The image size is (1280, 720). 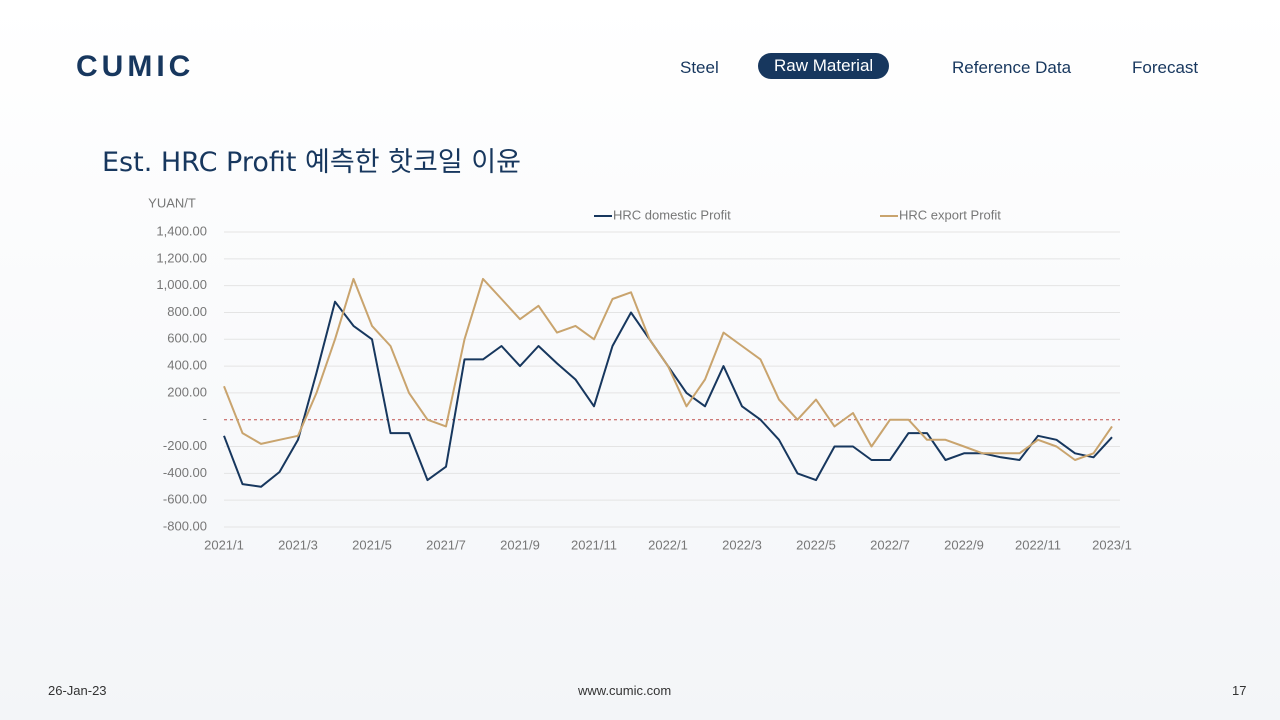 I want to click on x-tick-label: 2023/1, so click(x=1112, y=544).